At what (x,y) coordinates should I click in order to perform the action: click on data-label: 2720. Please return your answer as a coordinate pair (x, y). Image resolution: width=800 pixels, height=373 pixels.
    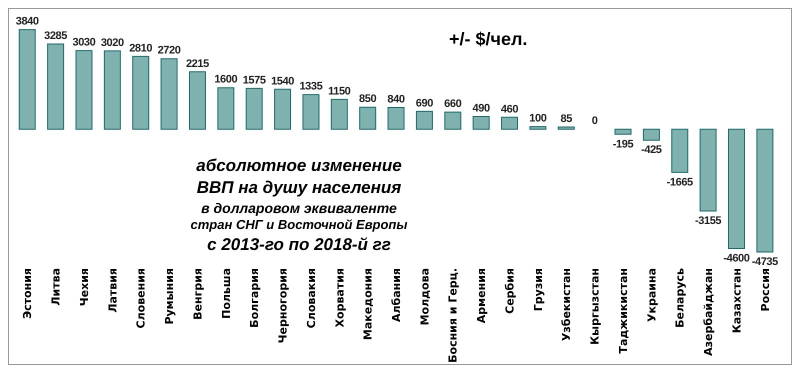
    Looking at the image, I should click on (169, 50).